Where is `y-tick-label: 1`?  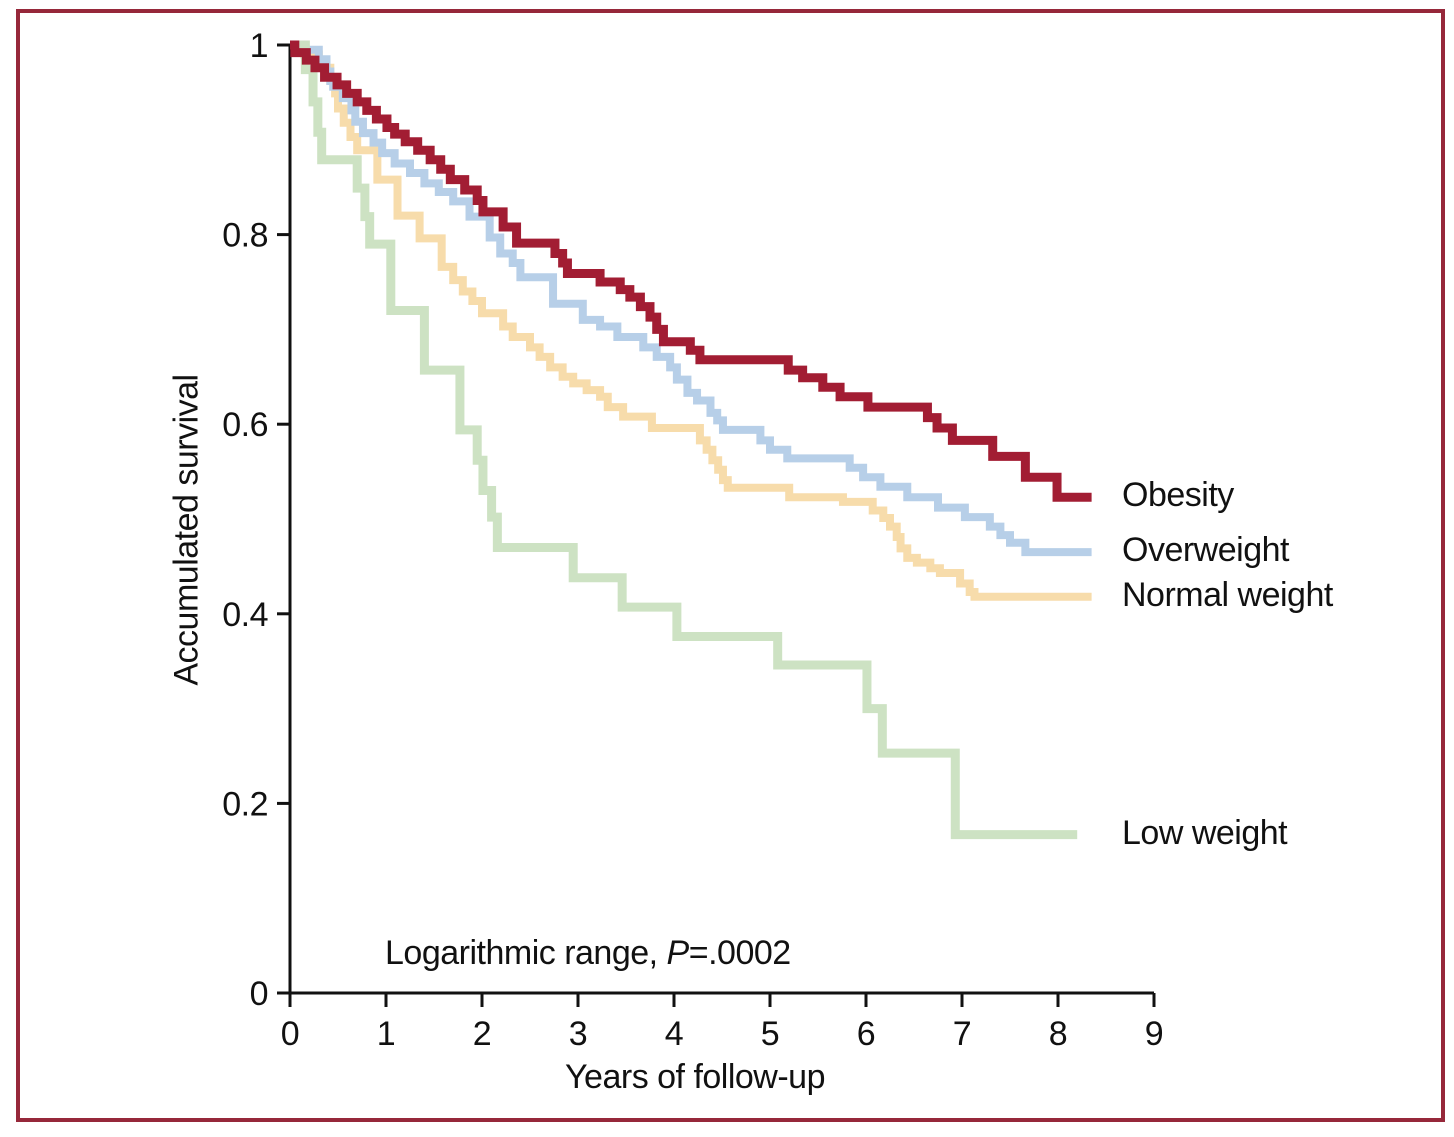 y-tick-label: 1 is located at coordinates (259, 46).